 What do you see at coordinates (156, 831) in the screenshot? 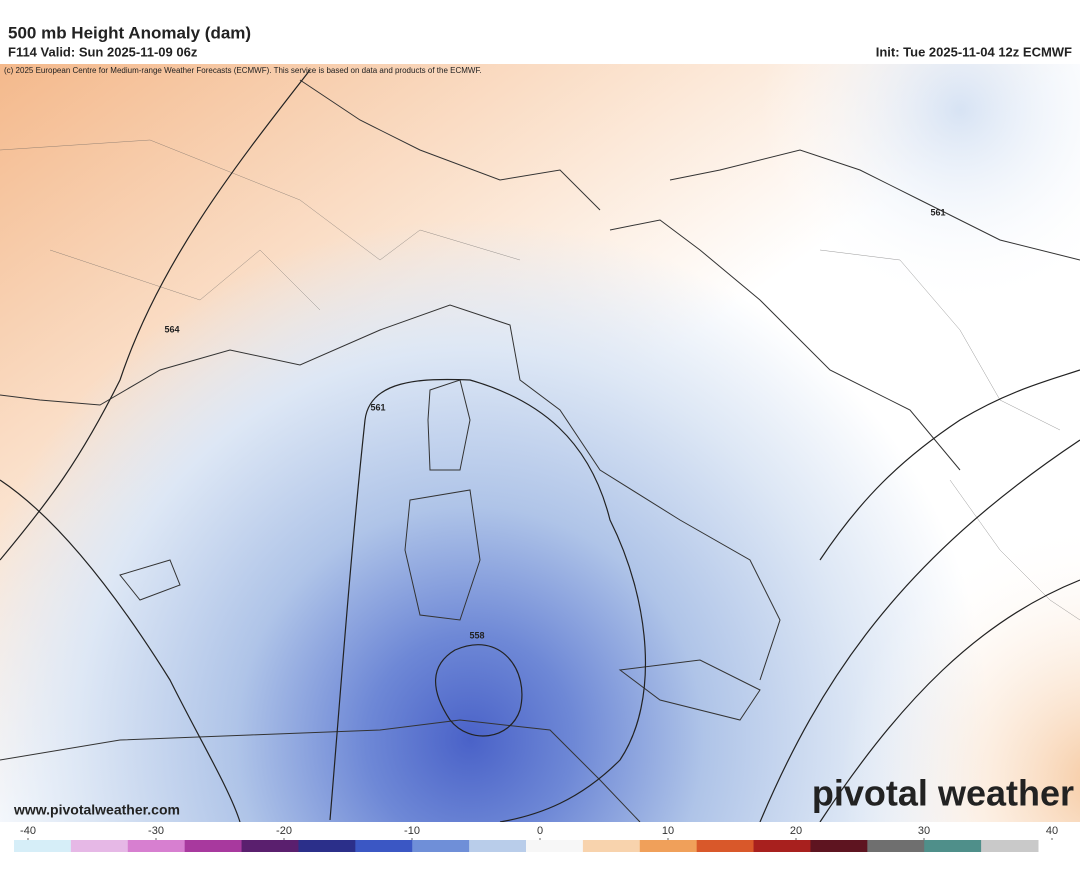
I see `colorbar-tick-label: -30` at bounding box center [156, 831].